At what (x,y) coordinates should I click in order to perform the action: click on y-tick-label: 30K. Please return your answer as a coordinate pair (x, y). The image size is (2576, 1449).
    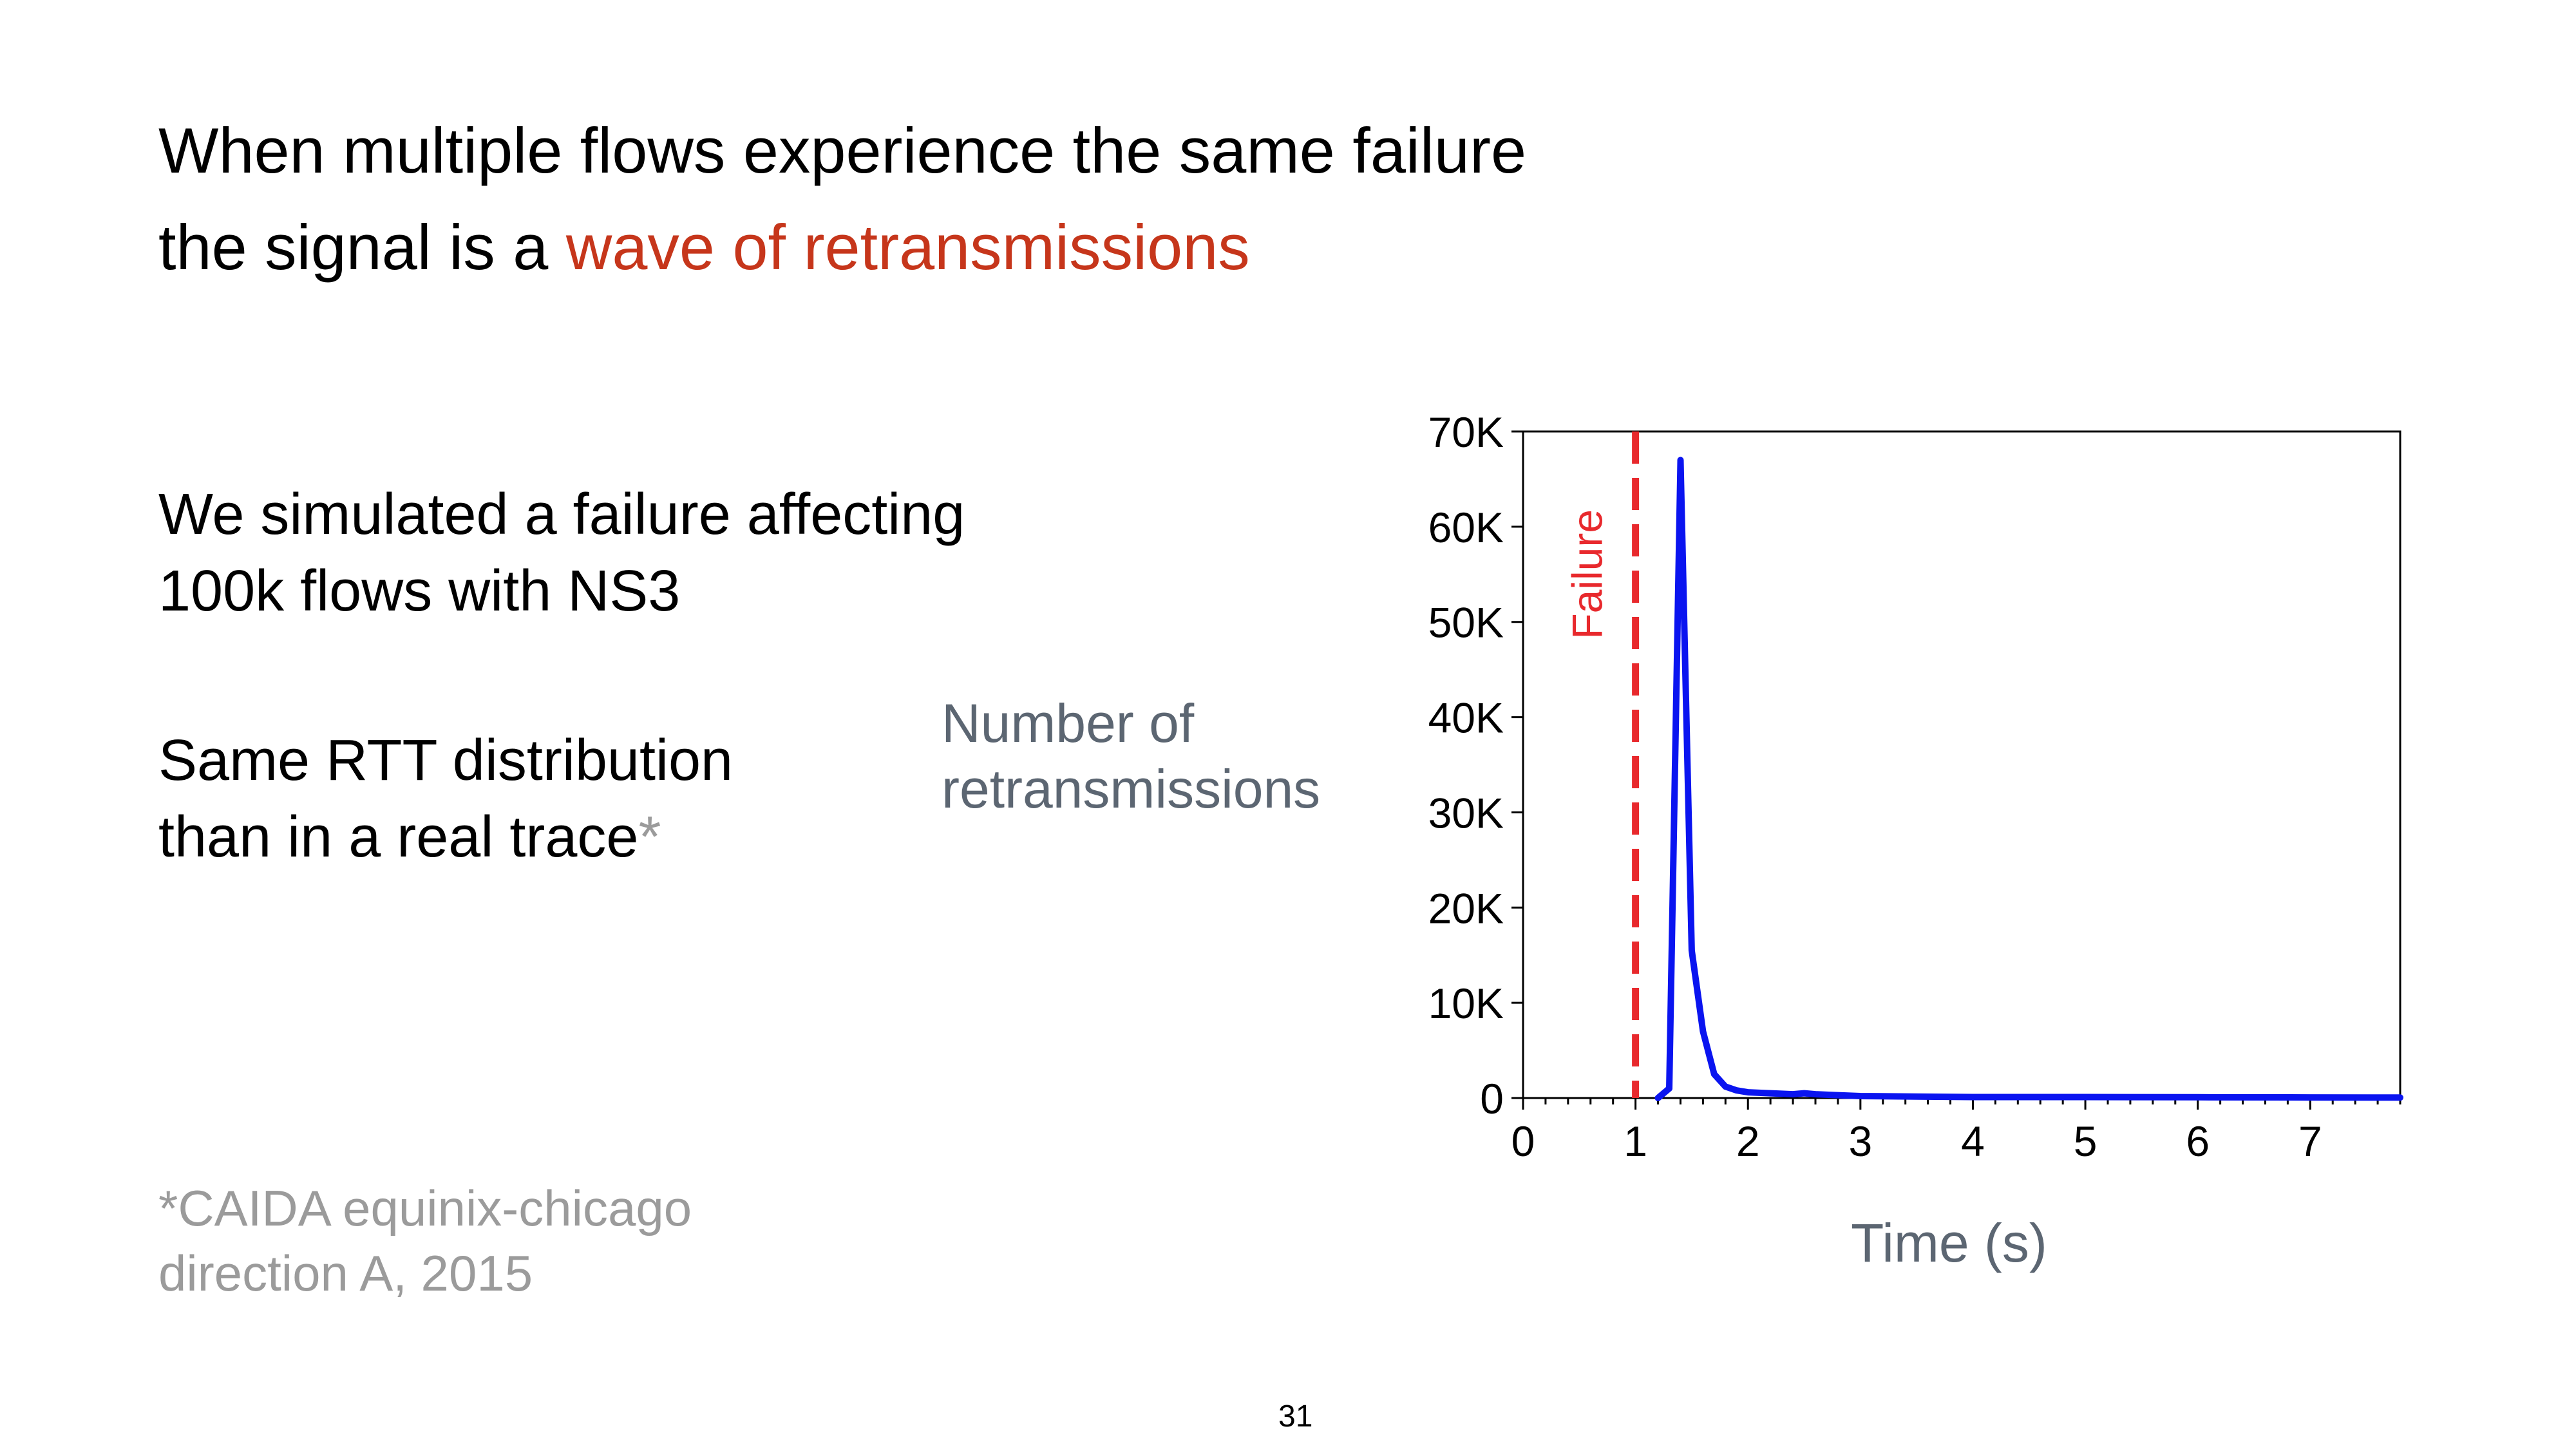
    Looking at the image, I should click on (1466, 813).